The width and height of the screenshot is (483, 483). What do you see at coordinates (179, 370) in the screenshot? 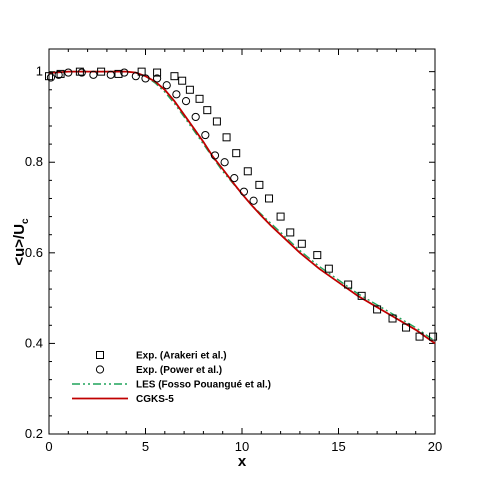
I see `legend-label: Exp. (Power et al.)` at bounding box center [179, 370].